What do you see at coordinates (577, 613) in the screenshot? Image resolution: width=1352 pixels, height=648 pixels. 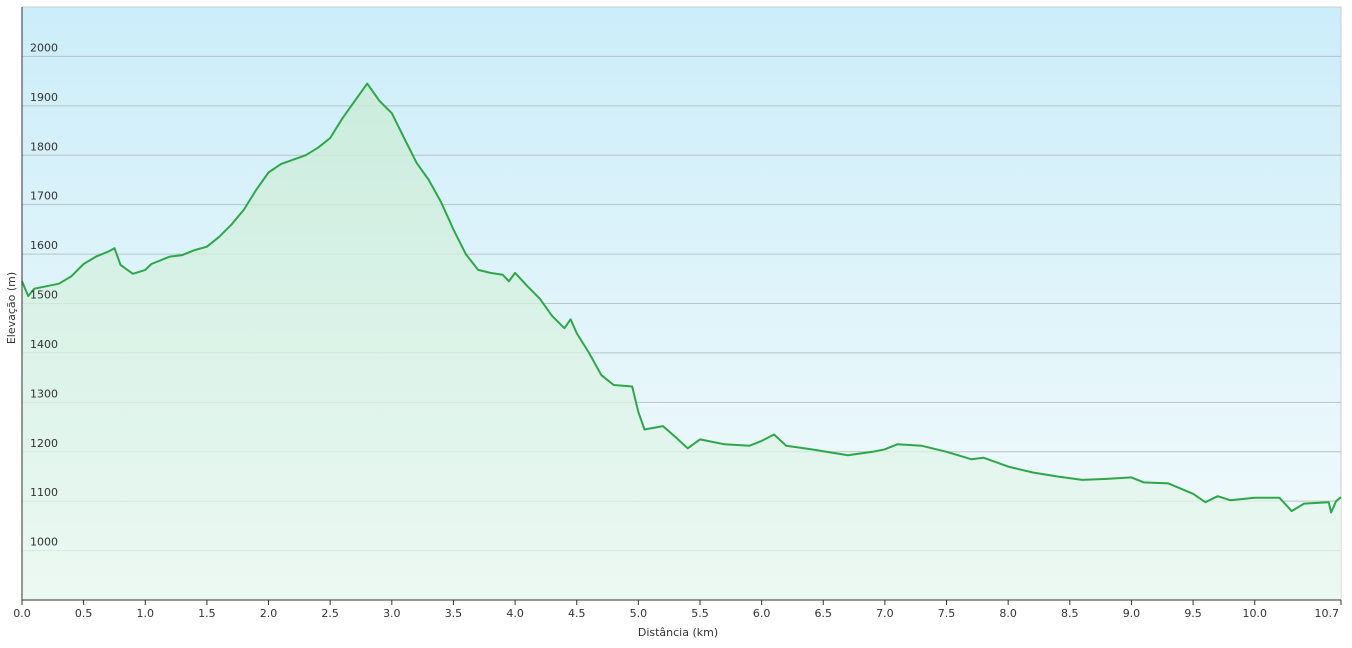 I see `x-tick-label: 4.5` at bounding box center [577, 613].